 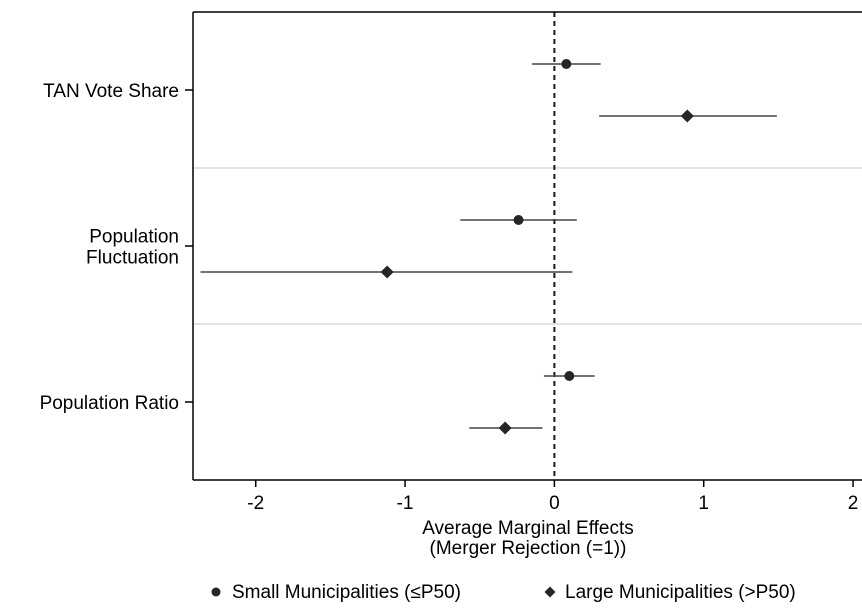 I want to click on legend-label: Small Municipalities (≤P50), so click(x=346, y=592).